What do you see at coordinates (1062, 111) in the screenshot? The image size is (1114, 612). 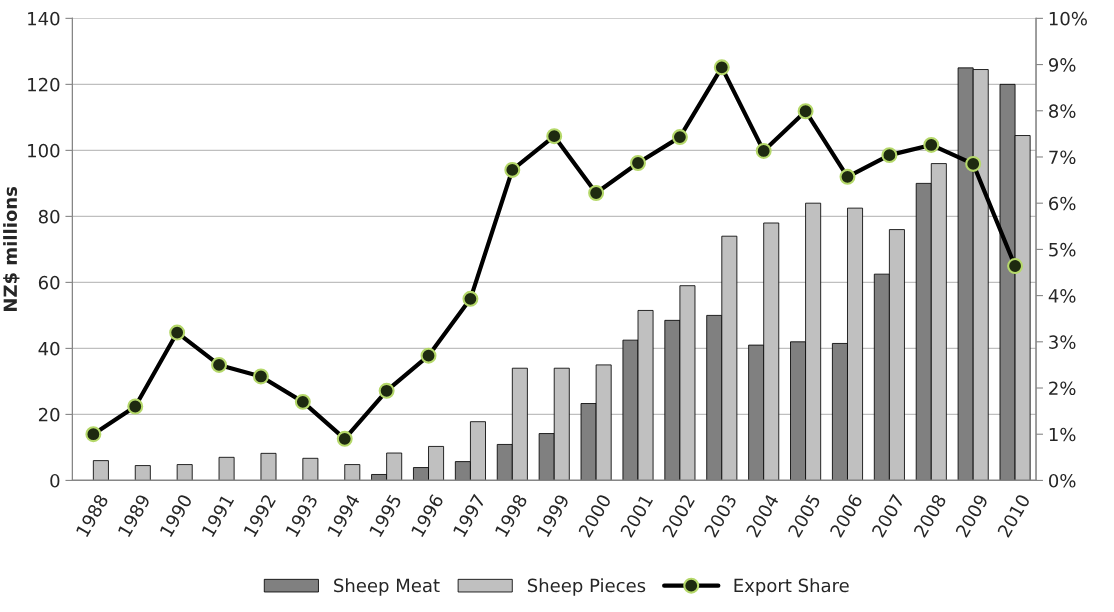 I see `y2-tick-label: 8%` at bounding box center [1062, 111].